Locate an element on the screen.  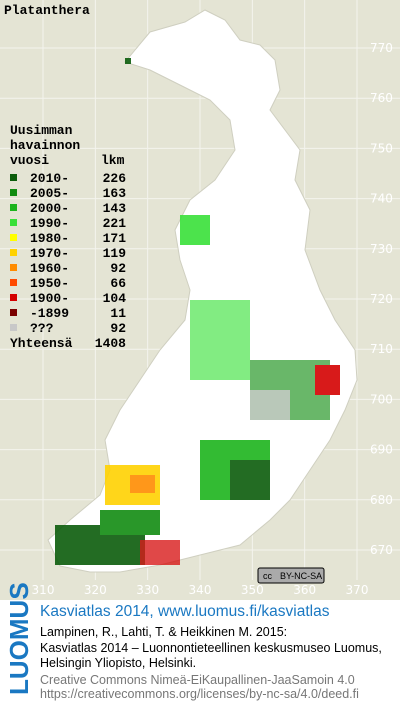
x-tick-label: 350 is located at coordinates (252, 590).